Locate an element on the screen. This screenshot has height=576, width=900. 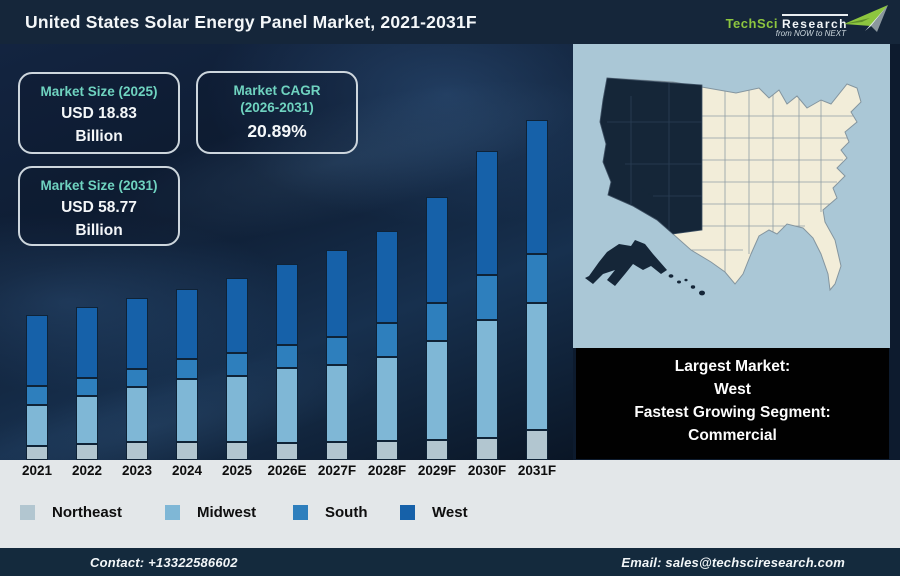
chart-legend: Northeast Midwest South West is located at coordinates (286, 514).